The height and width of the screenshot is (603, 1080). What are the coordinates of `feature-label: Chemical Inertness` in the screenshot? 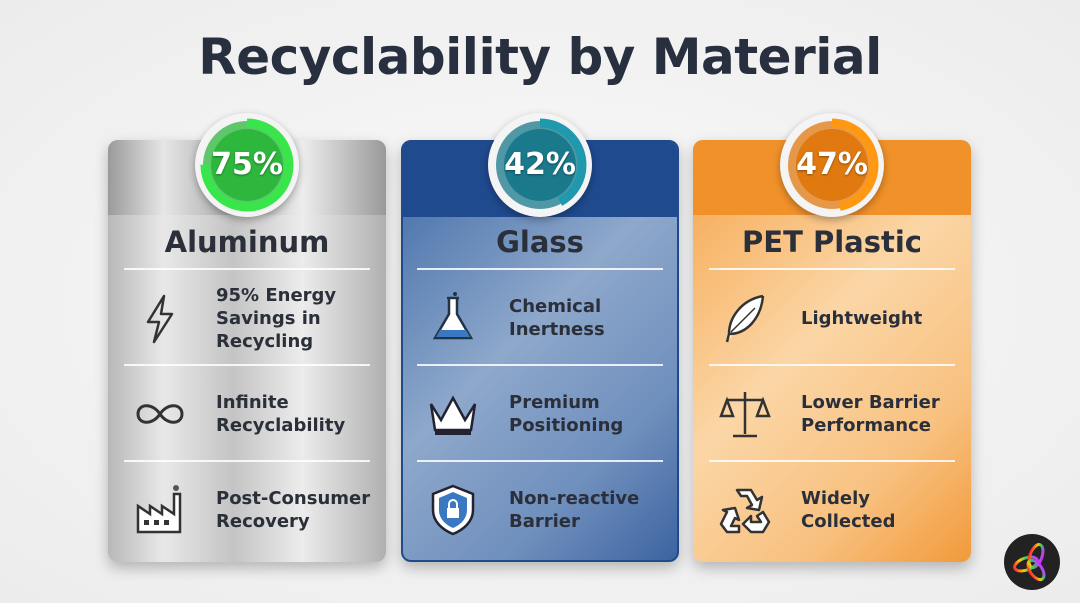 It's located at (557, 318).